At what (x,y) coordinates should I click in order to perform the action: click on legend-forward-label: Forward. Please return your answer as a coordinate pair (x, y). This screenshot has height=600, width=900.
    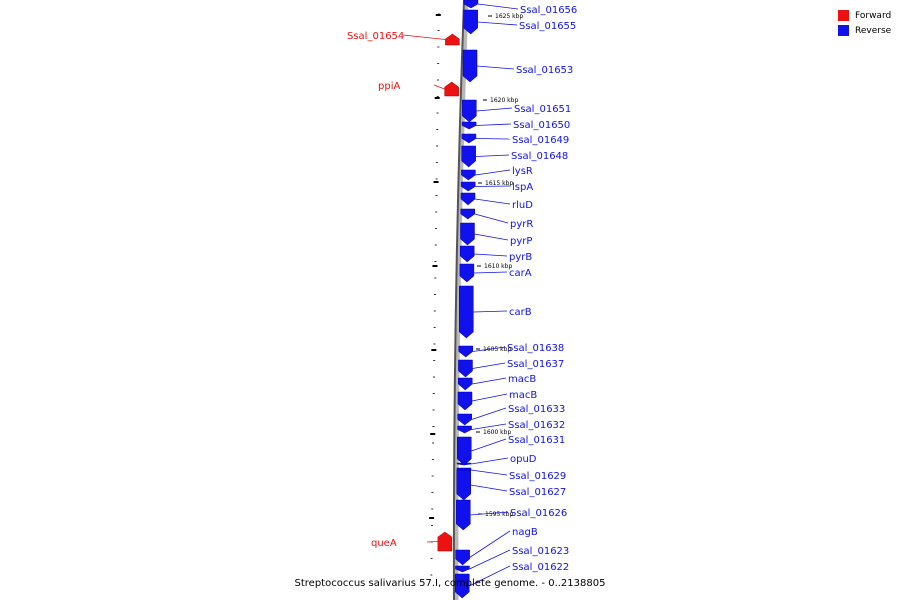
    Looking at the image, I should click on (873, 15).